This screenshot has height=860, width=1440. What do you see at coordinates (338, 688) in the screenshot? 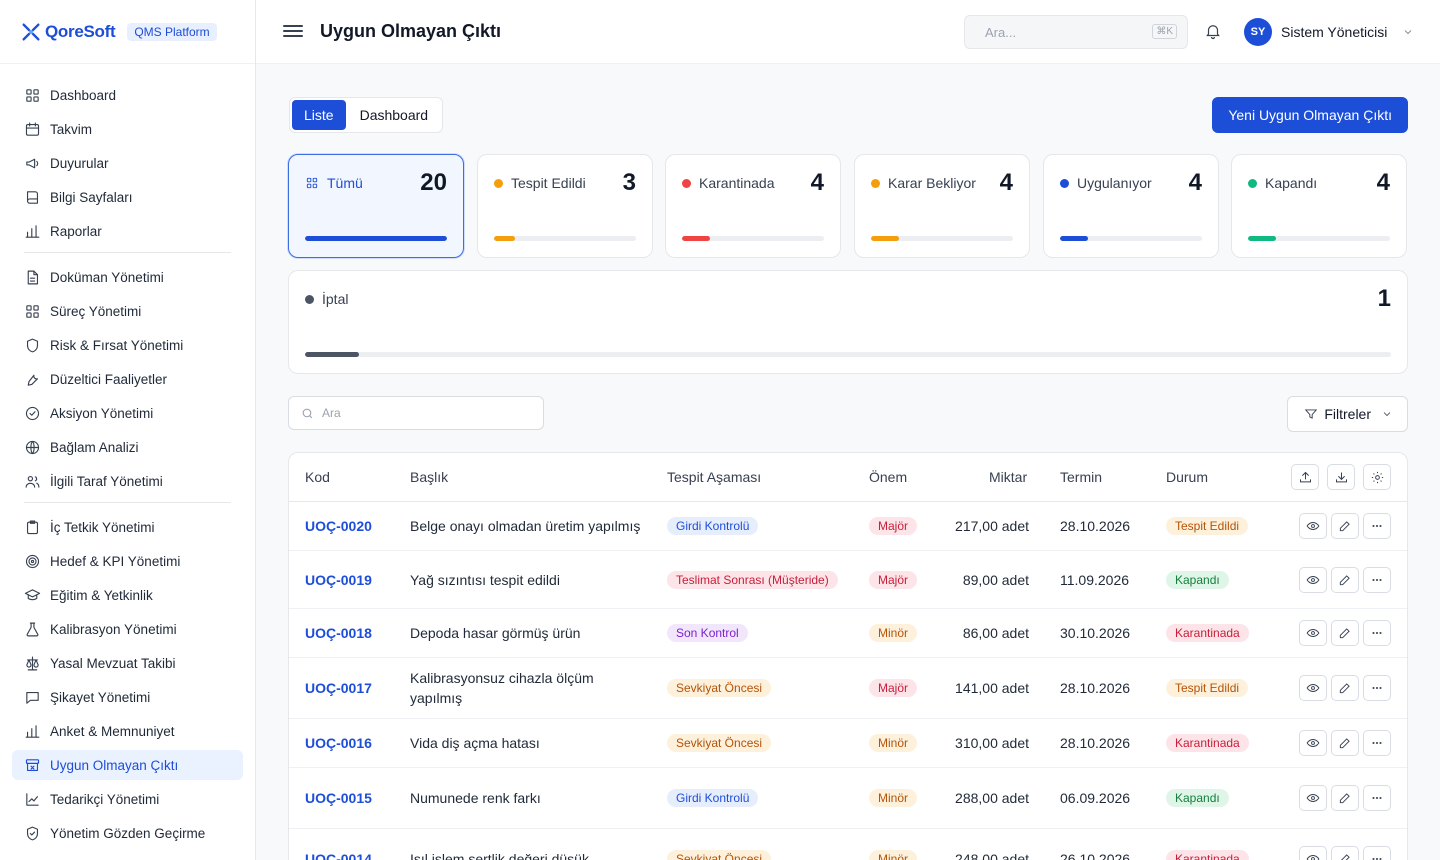
I see `nc-code-link: UOÇ-0017` at bounding box center [338, 688].